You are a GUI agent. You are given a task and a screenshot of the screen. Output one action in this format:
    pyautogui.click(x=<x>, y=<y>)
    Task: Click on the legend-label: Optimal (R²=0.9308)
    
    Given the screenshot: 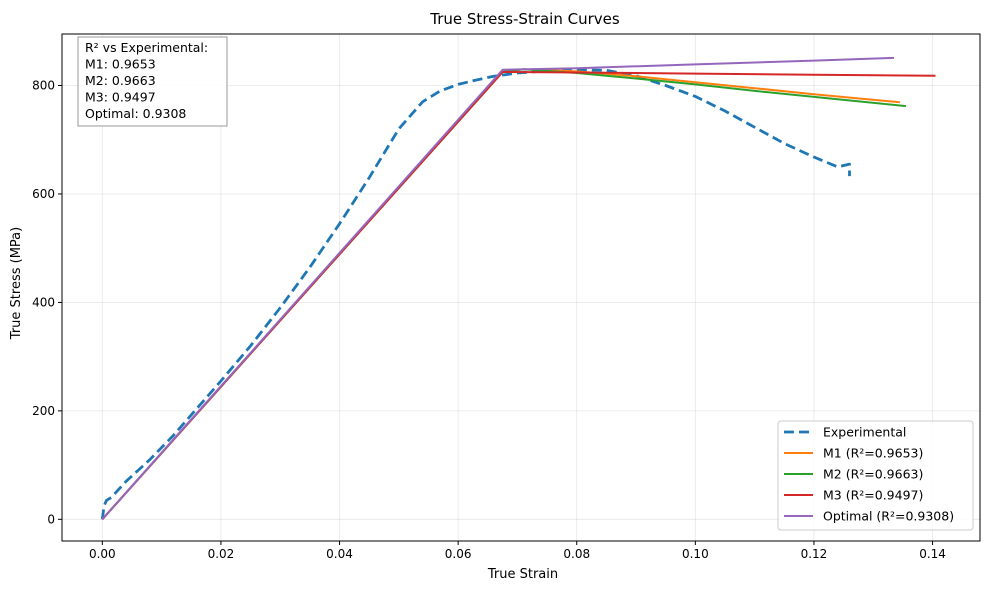 What is the action you would take?
    pyautogui.click(x=888, y=516)
    